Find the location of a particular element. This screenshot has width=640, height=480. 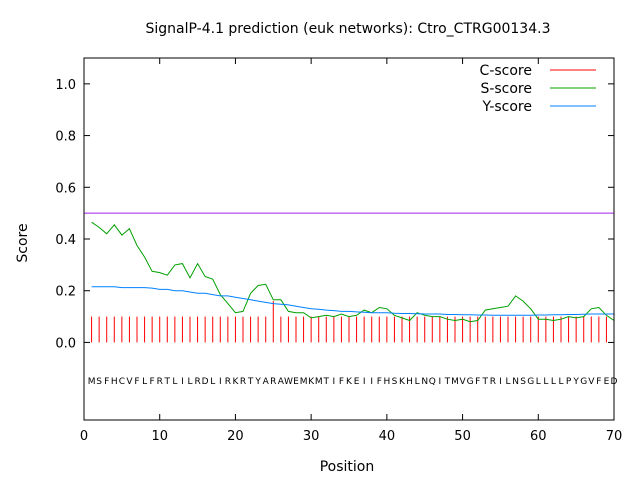

x-tick-label: 60 is located at coordinates (538, 436).